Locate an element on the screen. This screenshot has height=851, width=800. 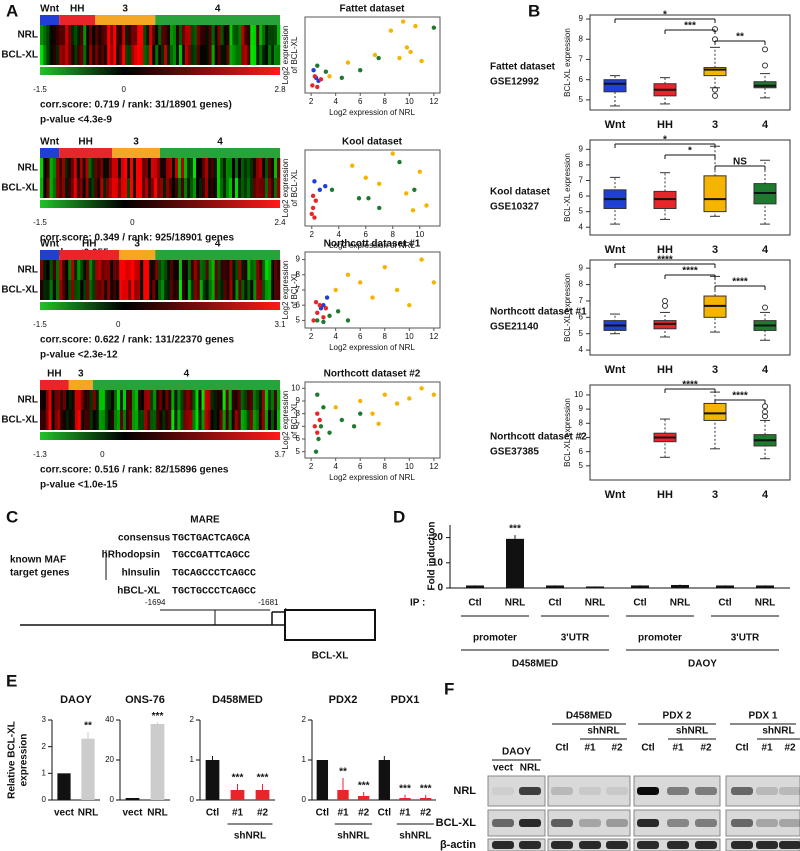
significance: ** is located at coordinates (343, 772).